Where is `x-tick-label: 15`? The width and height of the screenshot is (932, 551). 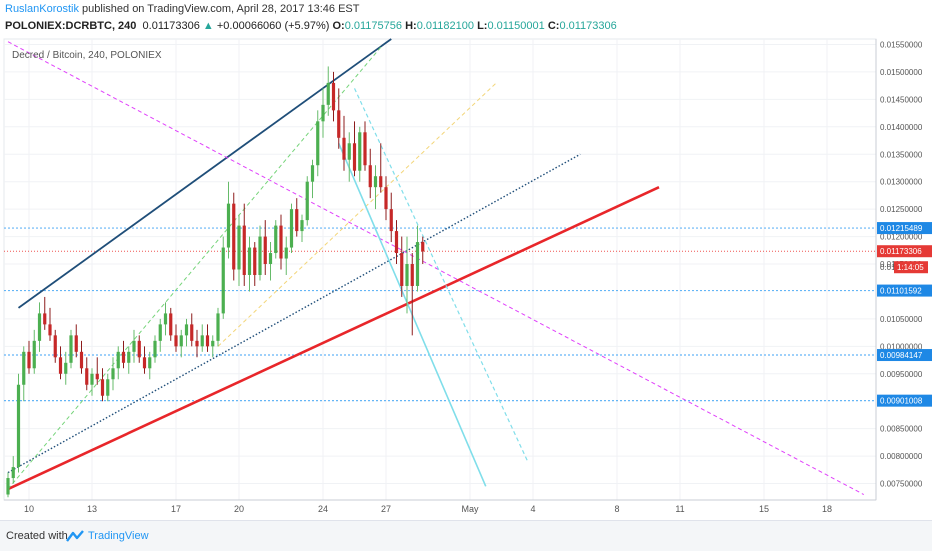 x-tick-label: 15 is located at coordinates (764, 509).